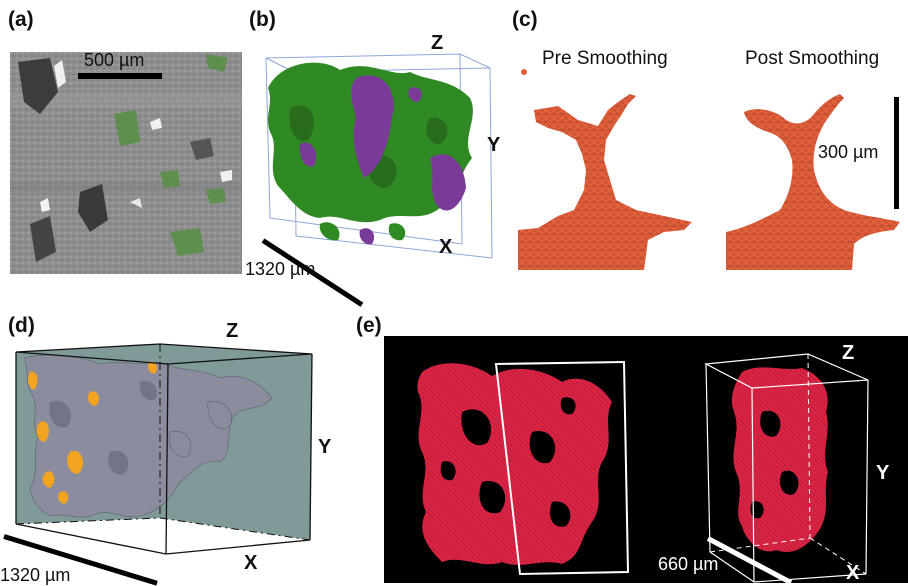  Describe the element at coordinates (896, 153) in the screenshot. I see `panel-c-scale-bar` at that location.